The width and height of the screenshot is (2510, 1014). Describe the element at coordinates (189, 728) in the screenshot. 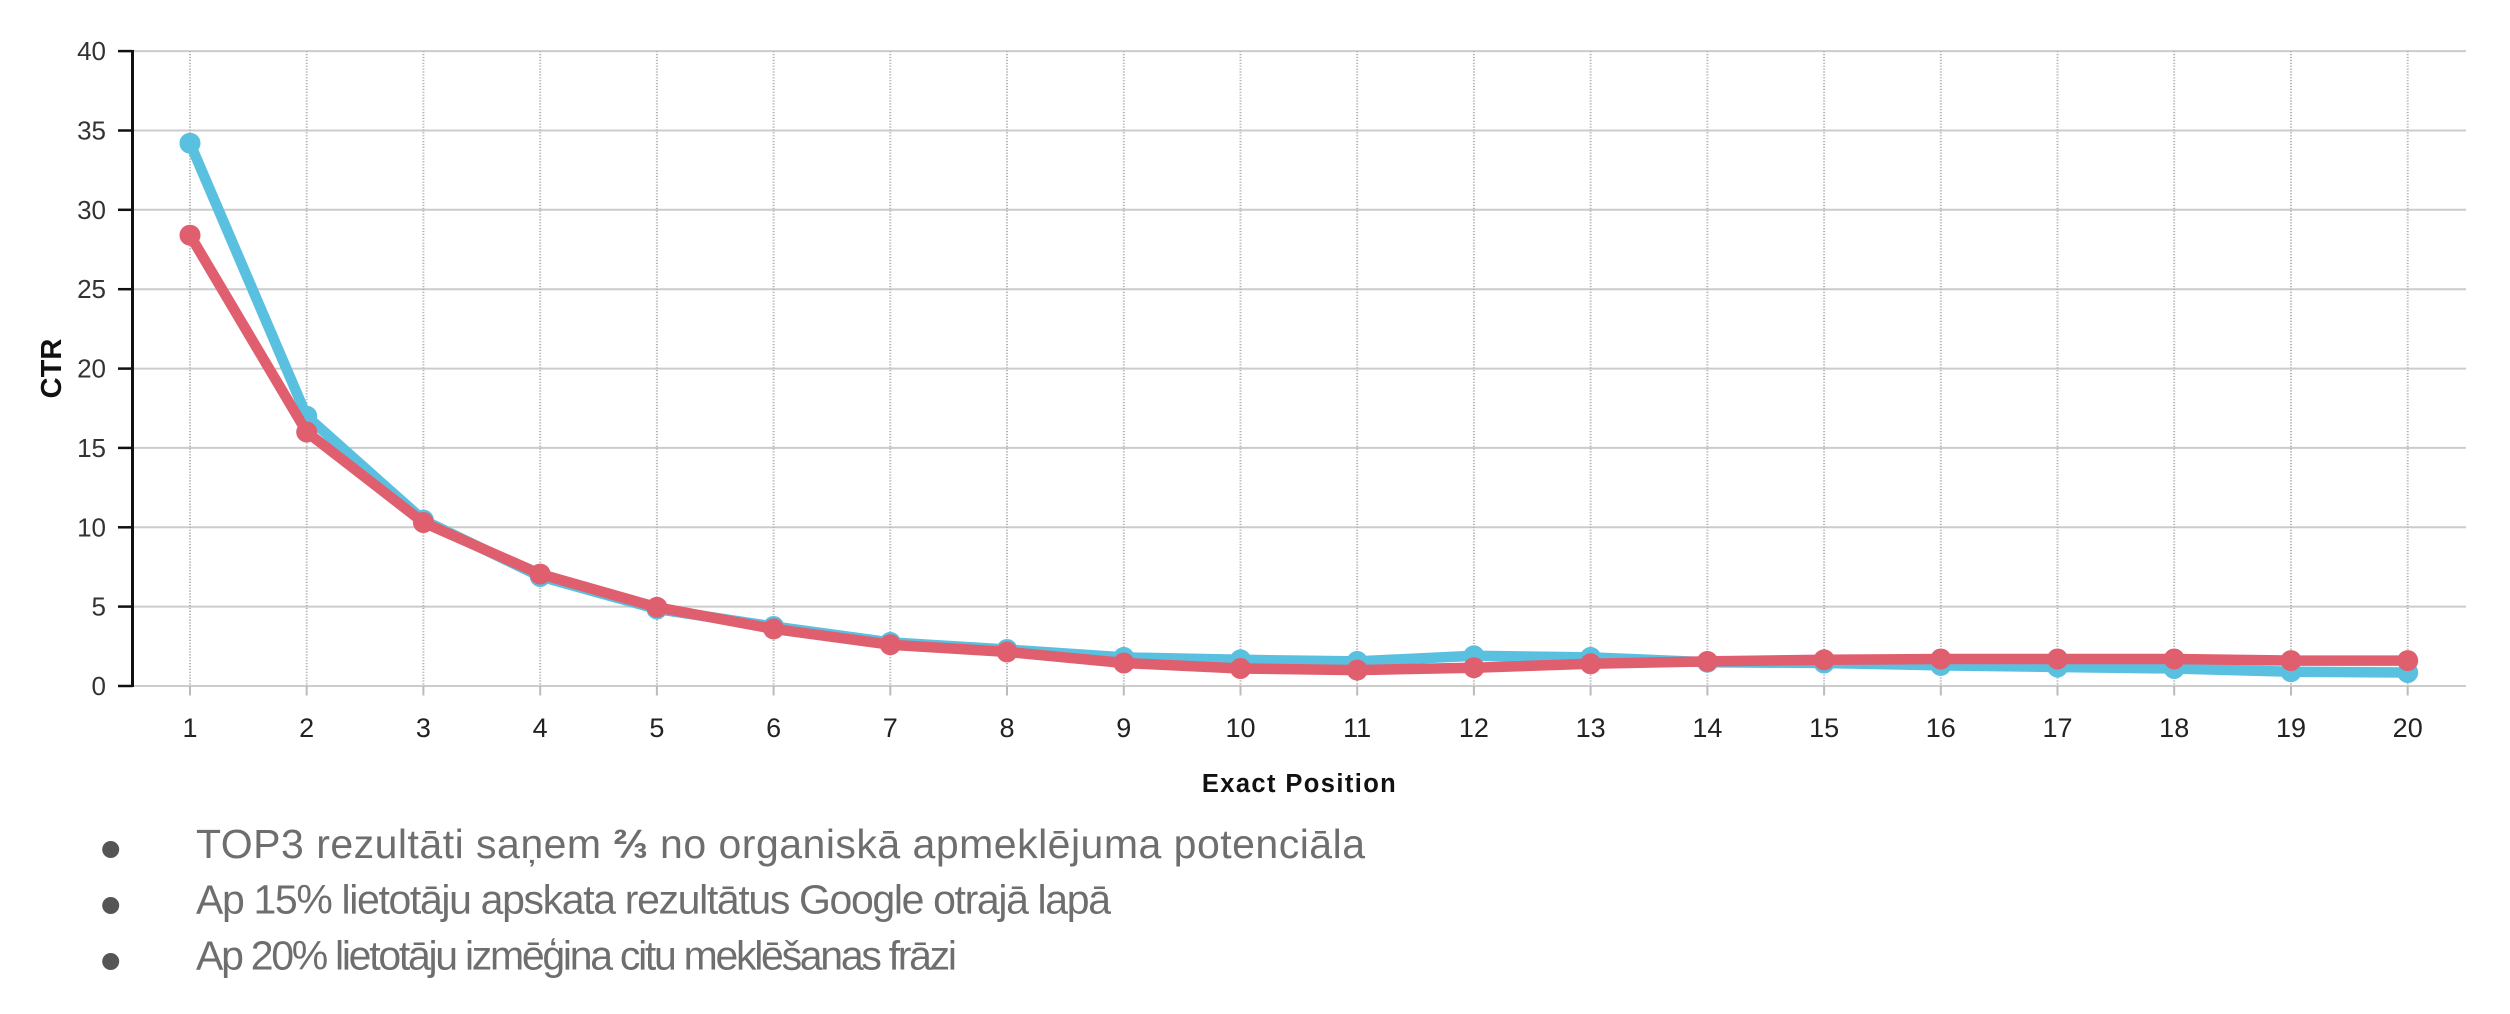

I see `svg-text: 1` at that location.